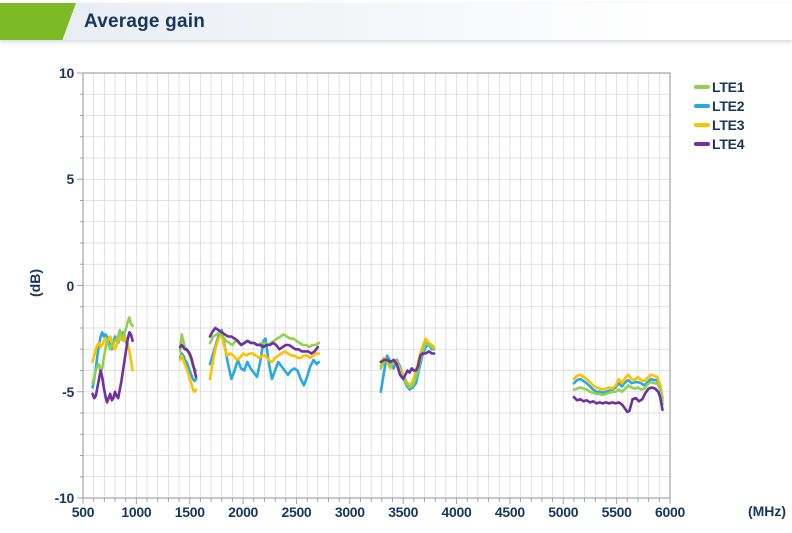  I want to click on legend-item-LTE3: LTE3, so click(719, 124).